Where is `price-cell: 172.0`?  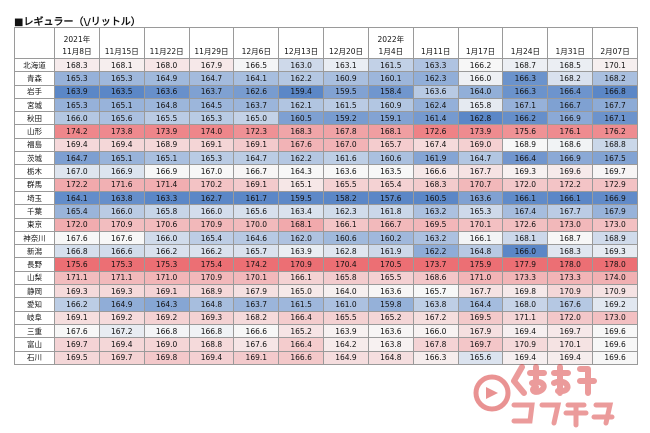
price-cell: 172.0 is located at coordinates (77, 224).